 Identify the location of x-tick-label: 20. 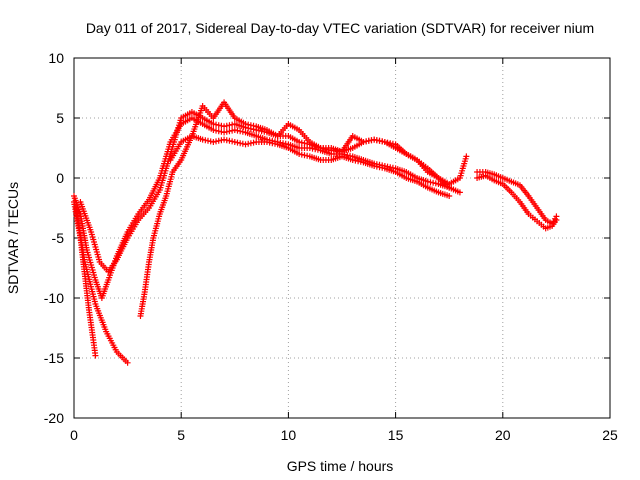
(503, 435).